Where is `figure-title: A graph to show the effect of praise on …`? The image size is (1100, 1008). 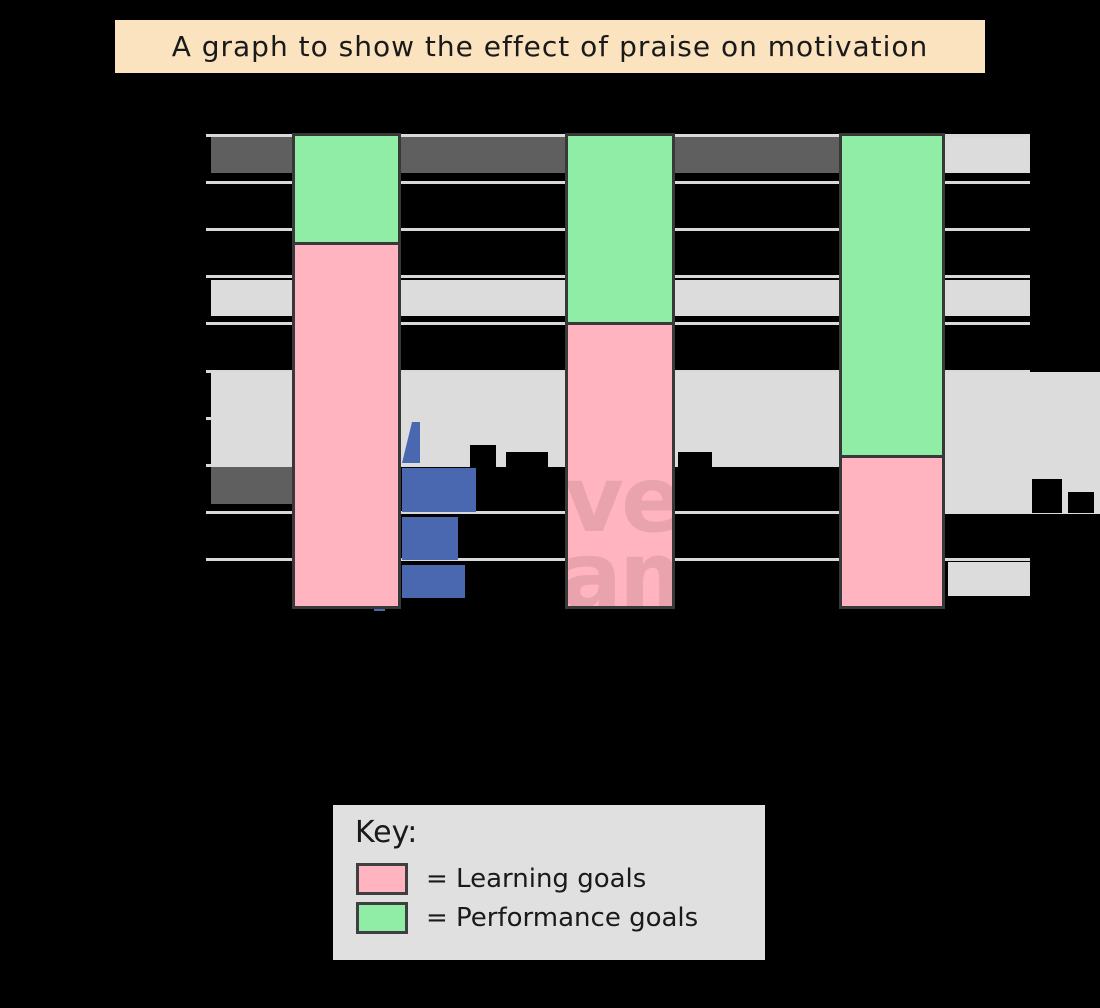
figure-title: A graph to show the effect of praise on … is located at coordinates (550, 46).